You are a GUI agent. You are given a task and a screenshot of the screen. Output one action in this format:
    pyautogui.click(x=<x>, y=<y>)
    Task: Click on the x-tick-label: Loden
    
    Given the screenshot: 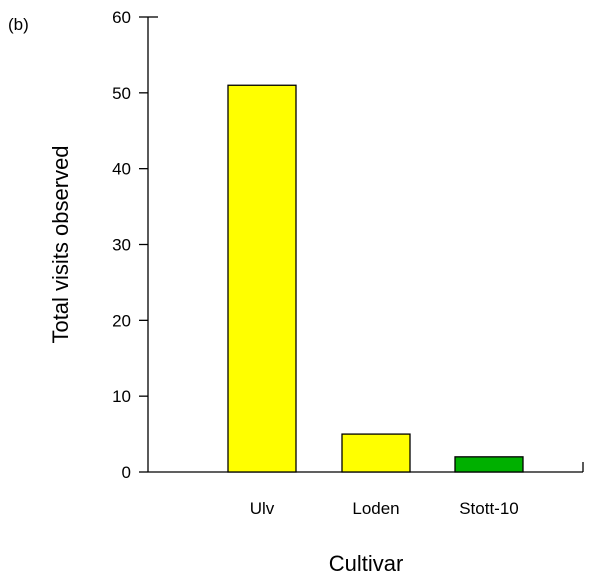 What is the action you would take?
    pyautogui.click(x=375, y=508)
    